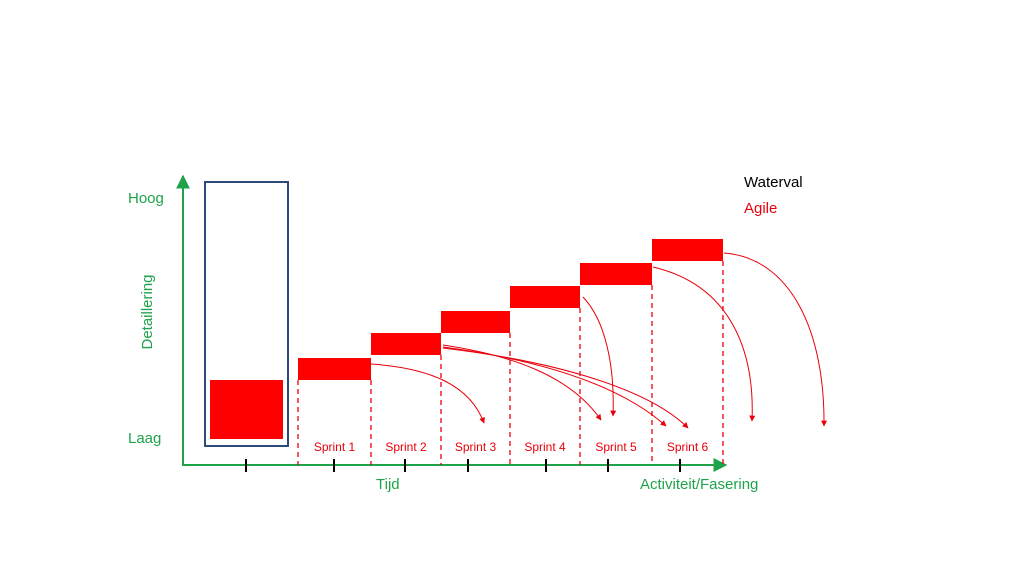 The width and height of the screenshot is (1024, 581). I want to click on x-axis-title: Tijd, so click(388, 484).